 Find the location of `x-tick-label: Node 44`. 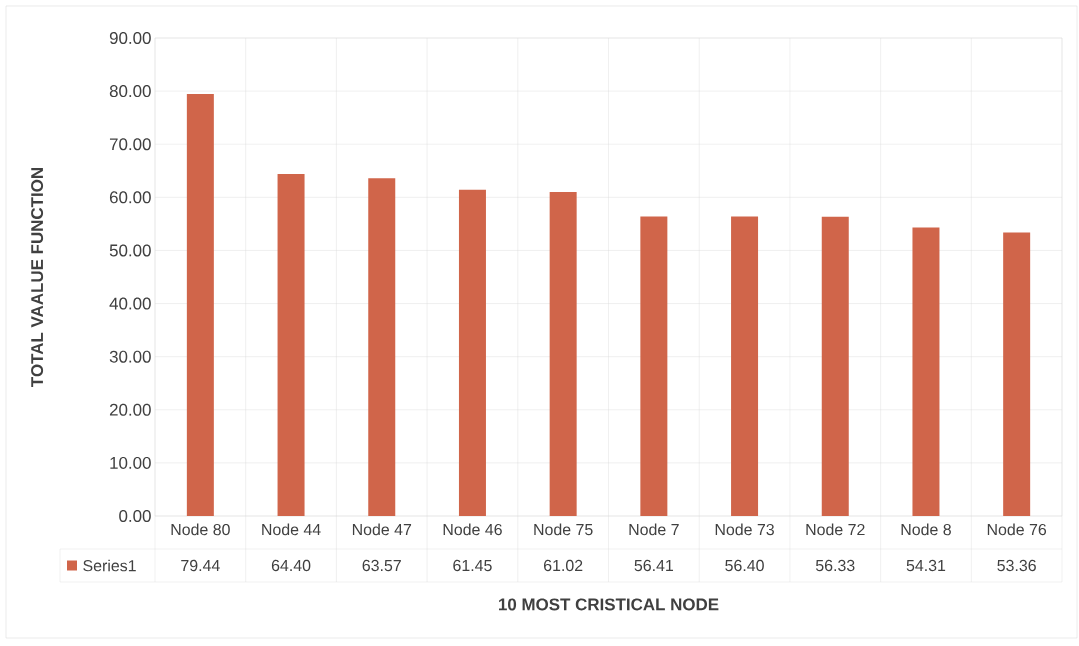

x-tick-label: Node 44 is located at coordinates (291, 529).